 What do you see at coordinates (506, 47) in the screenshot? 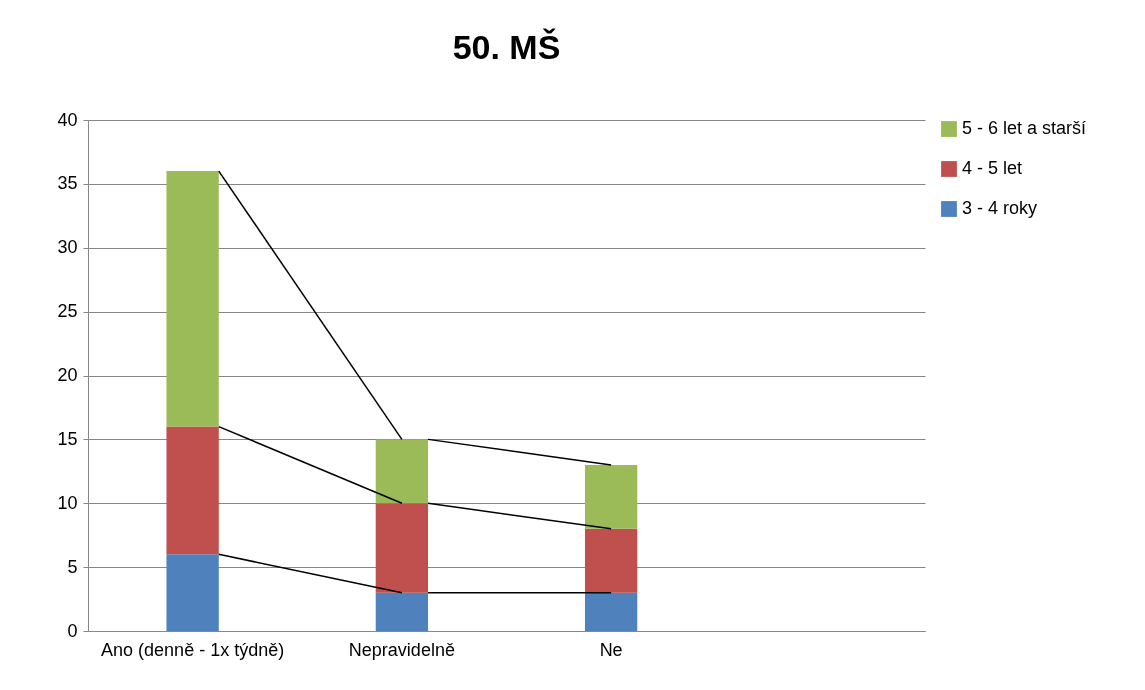
I see `chart-title: 50. MŠ` at bounding box center [506, 47].